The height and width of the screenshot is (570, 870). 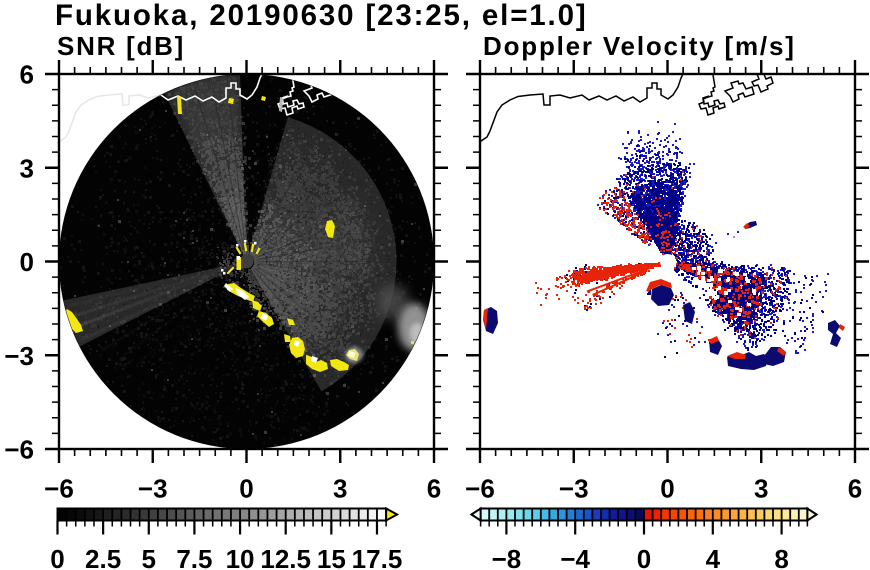 What do you see at coordinates (321, 16) in the screenshot?
I see `svg-text:Fukuoka, 20190630 [23:25, el=1: Fukuoka, 20190630 [23:25, el=1.0]` at bounding box center [321, 16].